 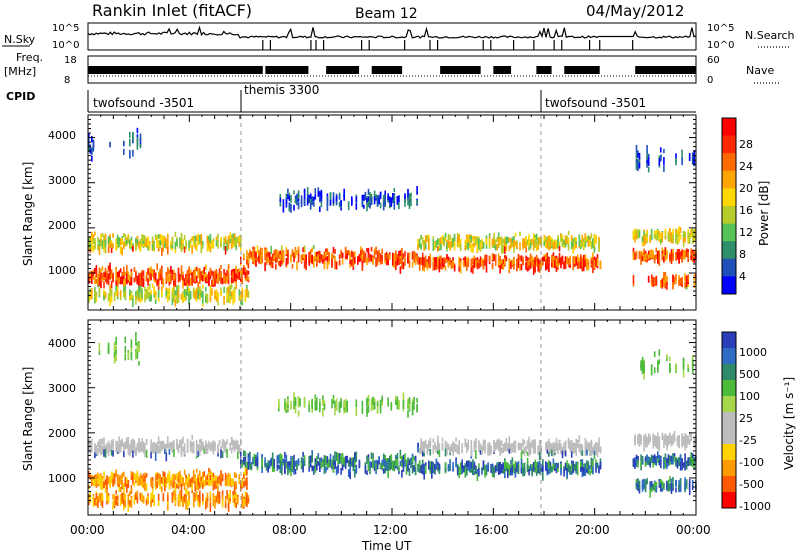 I want to click on power-cbar-tick-8: 8, so click(x=742, y=254).